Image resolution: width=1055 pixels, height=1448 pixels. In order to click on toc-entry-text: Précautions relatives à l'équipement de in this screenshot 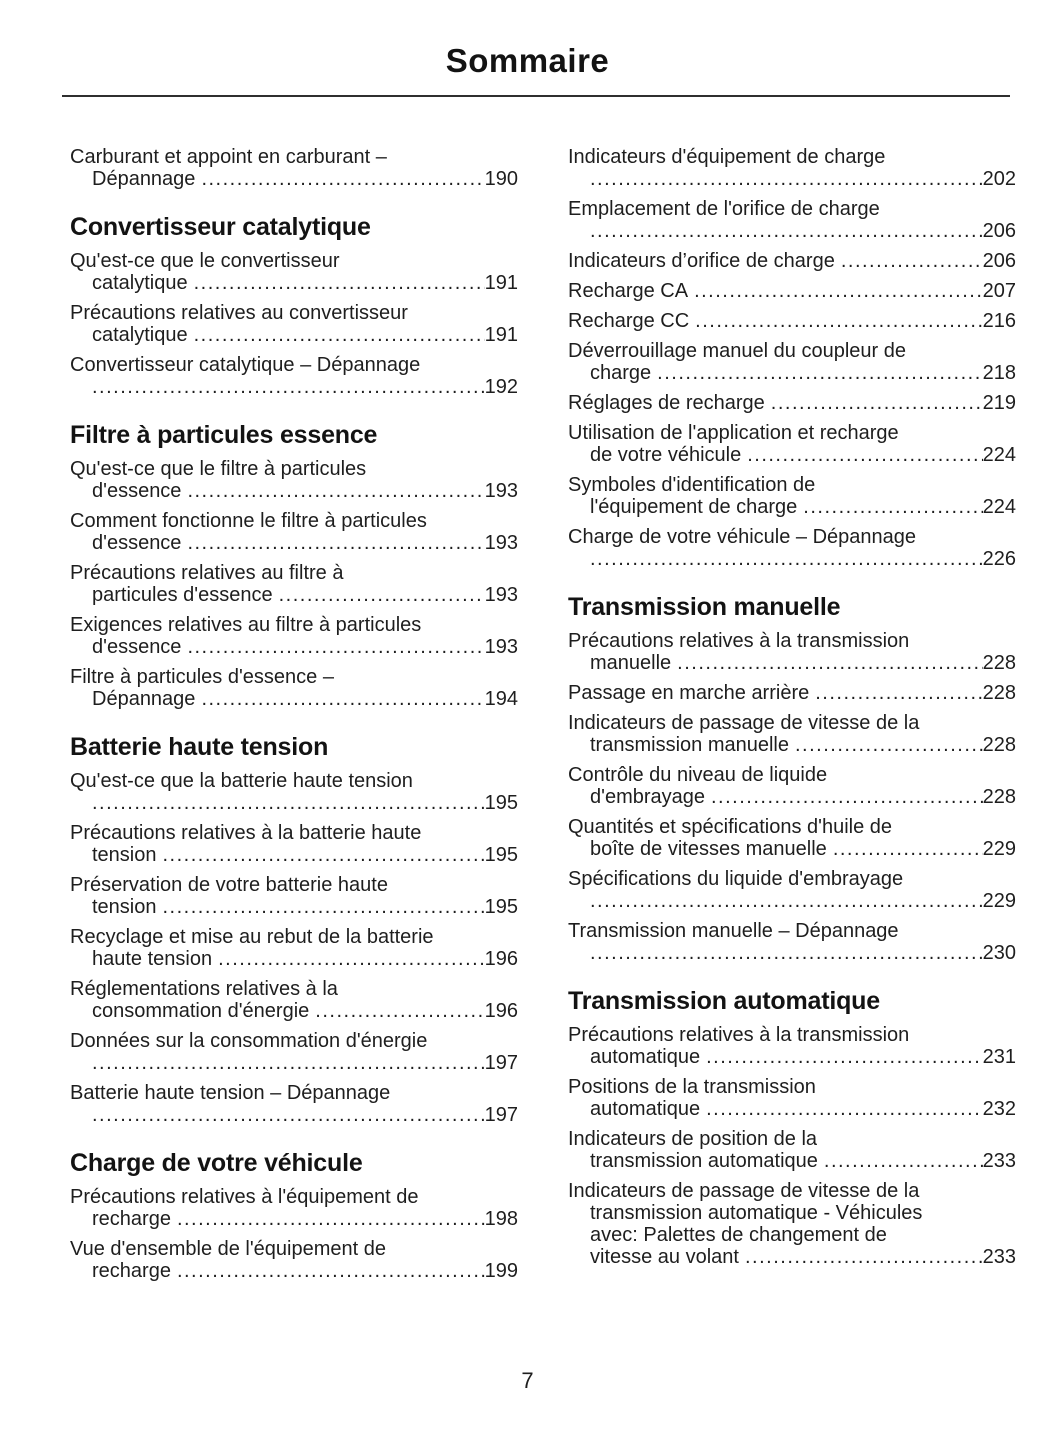, I will do `click(244, 1197)`.